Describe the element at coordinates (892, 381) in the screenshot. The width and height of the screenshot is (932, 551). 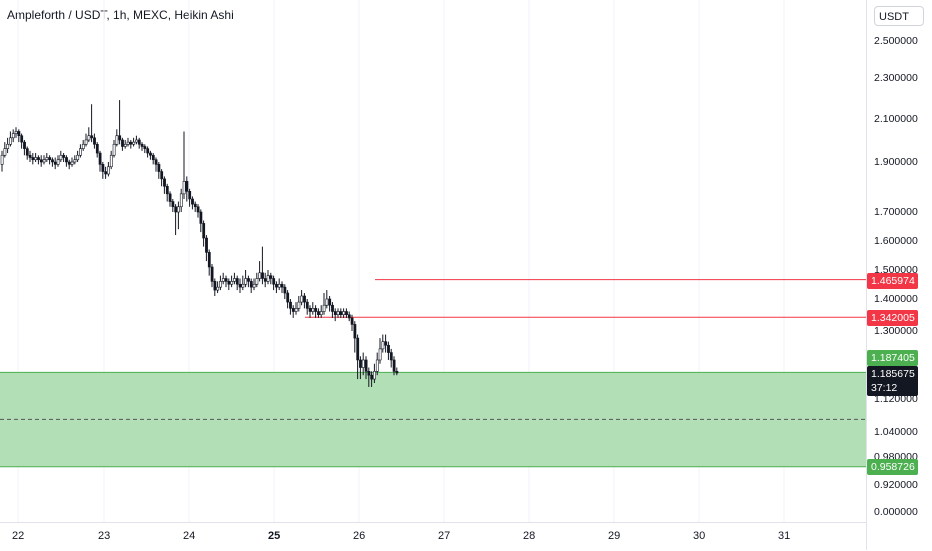
I see `current-price-tag: 1.185675 37:12` at that location.